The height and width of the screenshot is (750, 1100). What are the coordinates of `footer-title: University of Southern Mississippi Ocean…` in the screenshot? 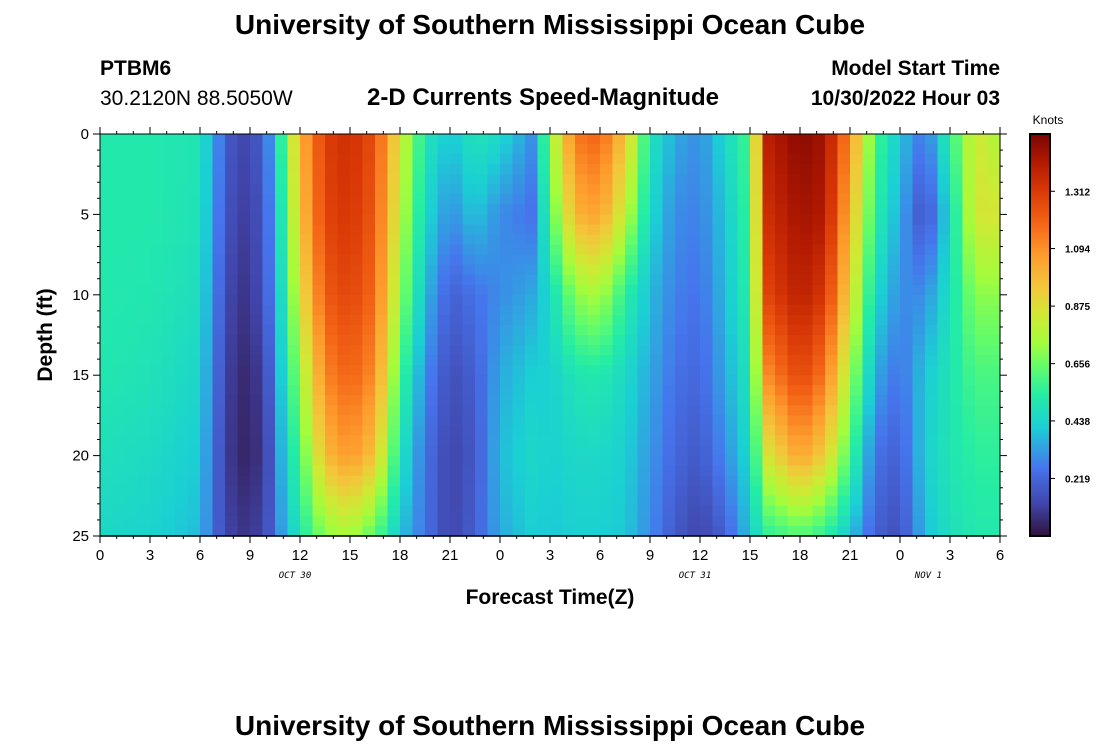 It's located at (550, 725).